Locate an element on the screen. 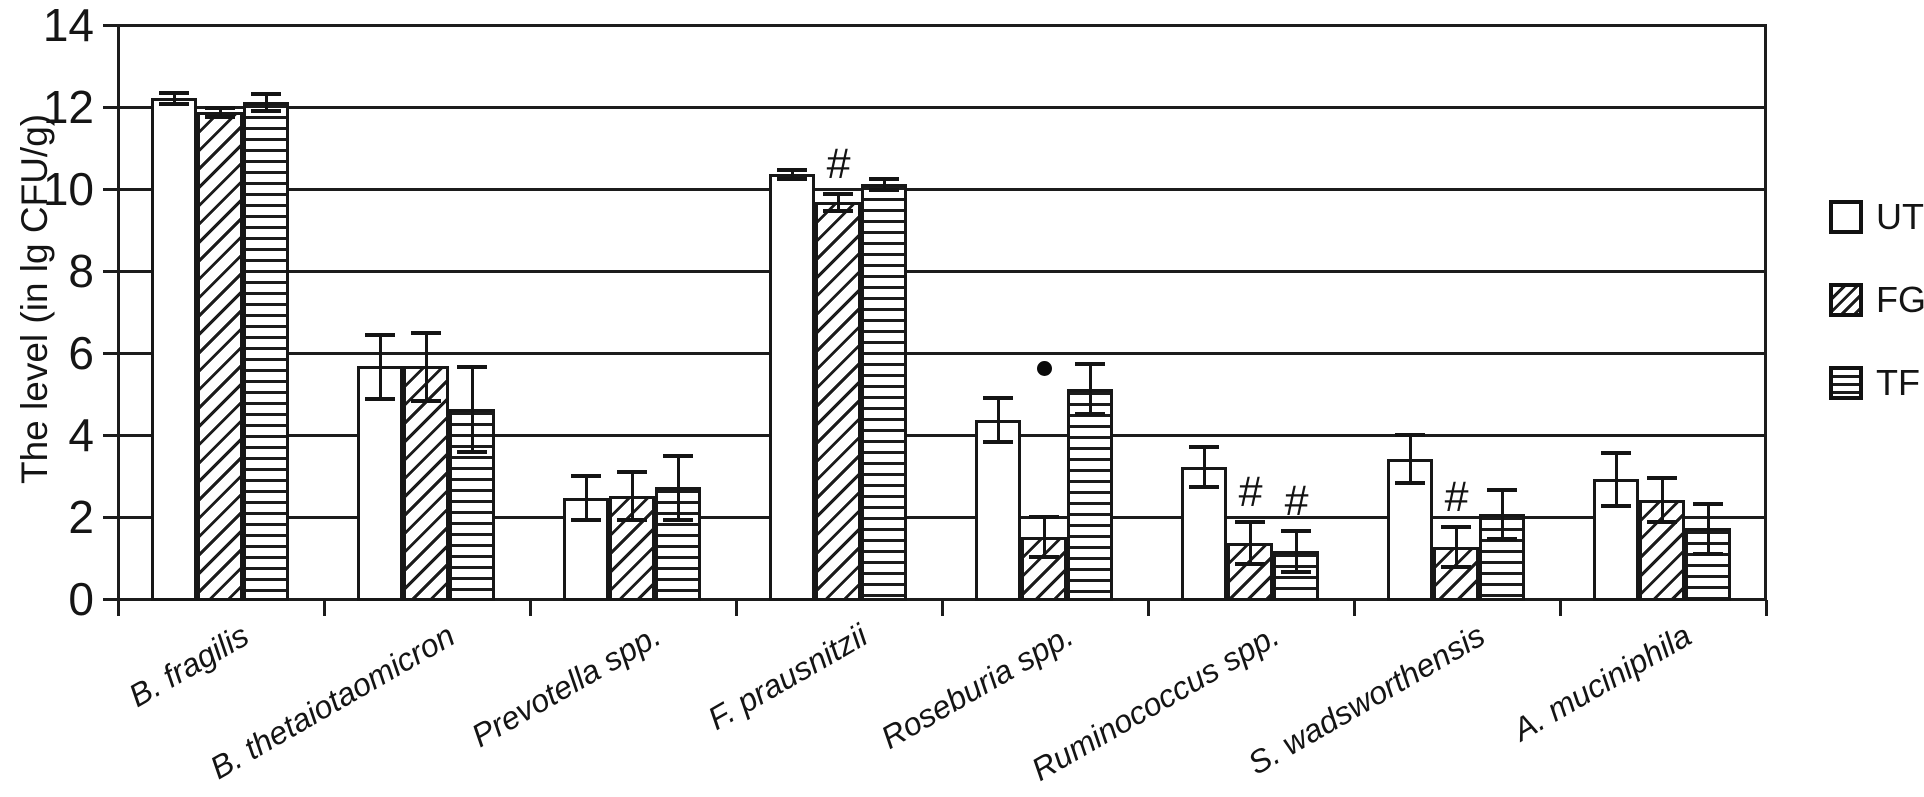 This screenshot has width=1924, height=797. legend-label: FG is located at coordinates (1900, 299).